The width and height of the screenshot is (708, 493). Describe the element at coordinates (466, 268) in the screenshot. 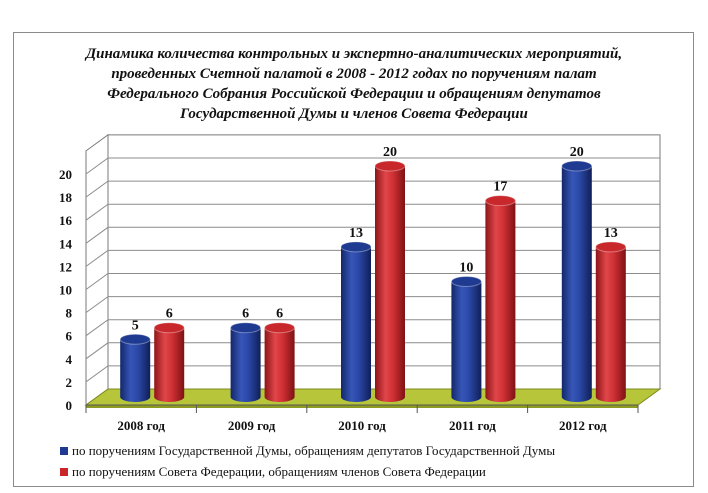

I see `data-label: 10` at that location.